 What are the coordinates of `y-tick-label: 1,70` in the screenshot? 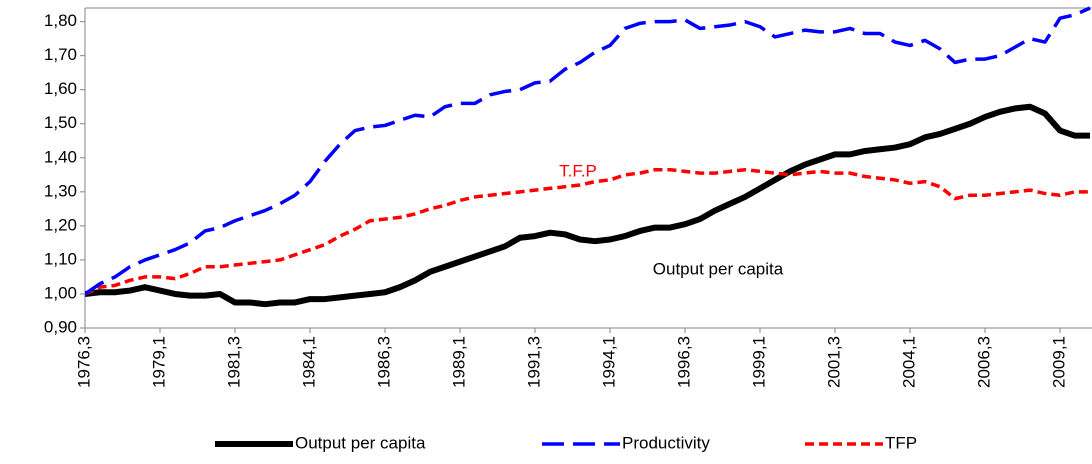 It's located at (60, 54).